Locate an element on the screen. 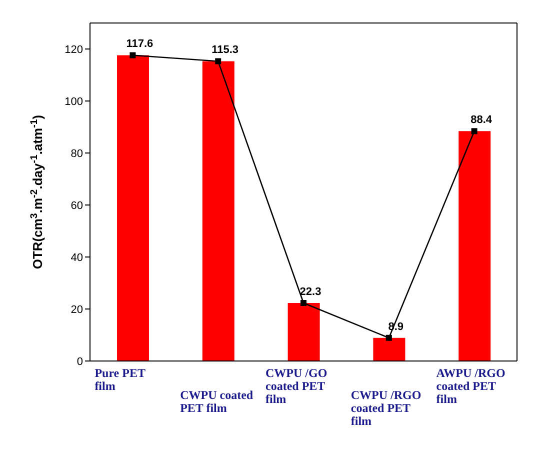  data-label: 88.4 is located at coordinates (481, 120).